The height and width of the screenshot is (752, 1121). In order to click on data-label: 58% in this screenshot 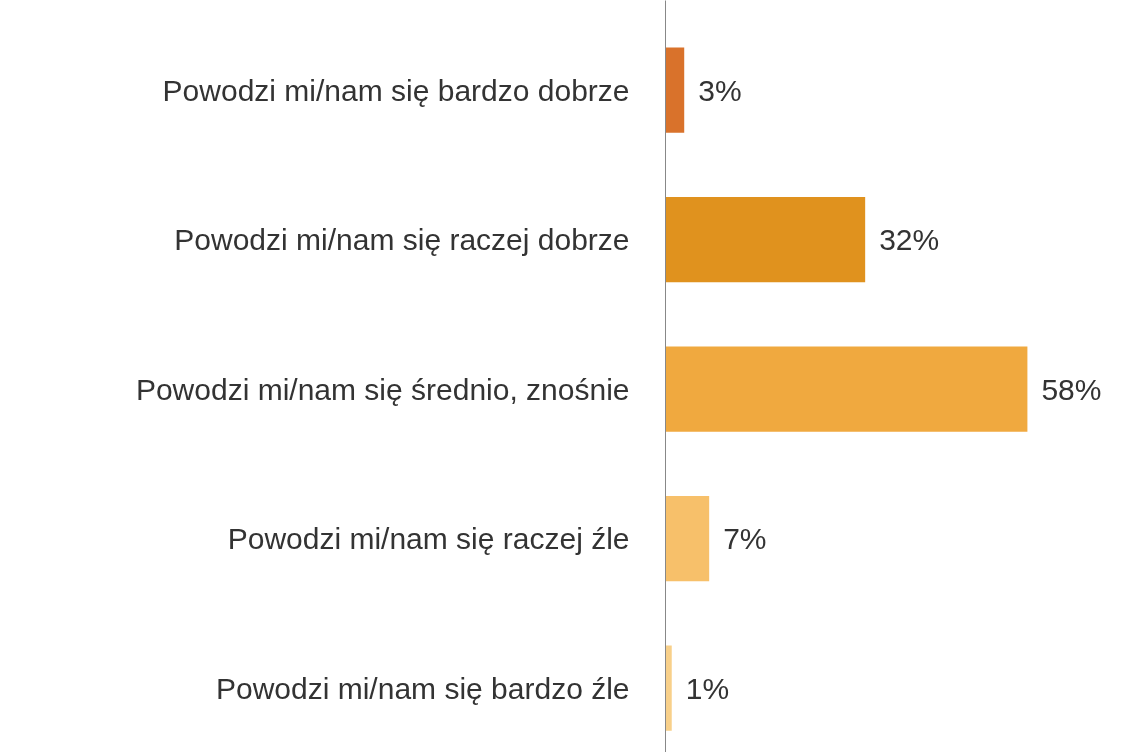, I will do `click(1071, 389)`.